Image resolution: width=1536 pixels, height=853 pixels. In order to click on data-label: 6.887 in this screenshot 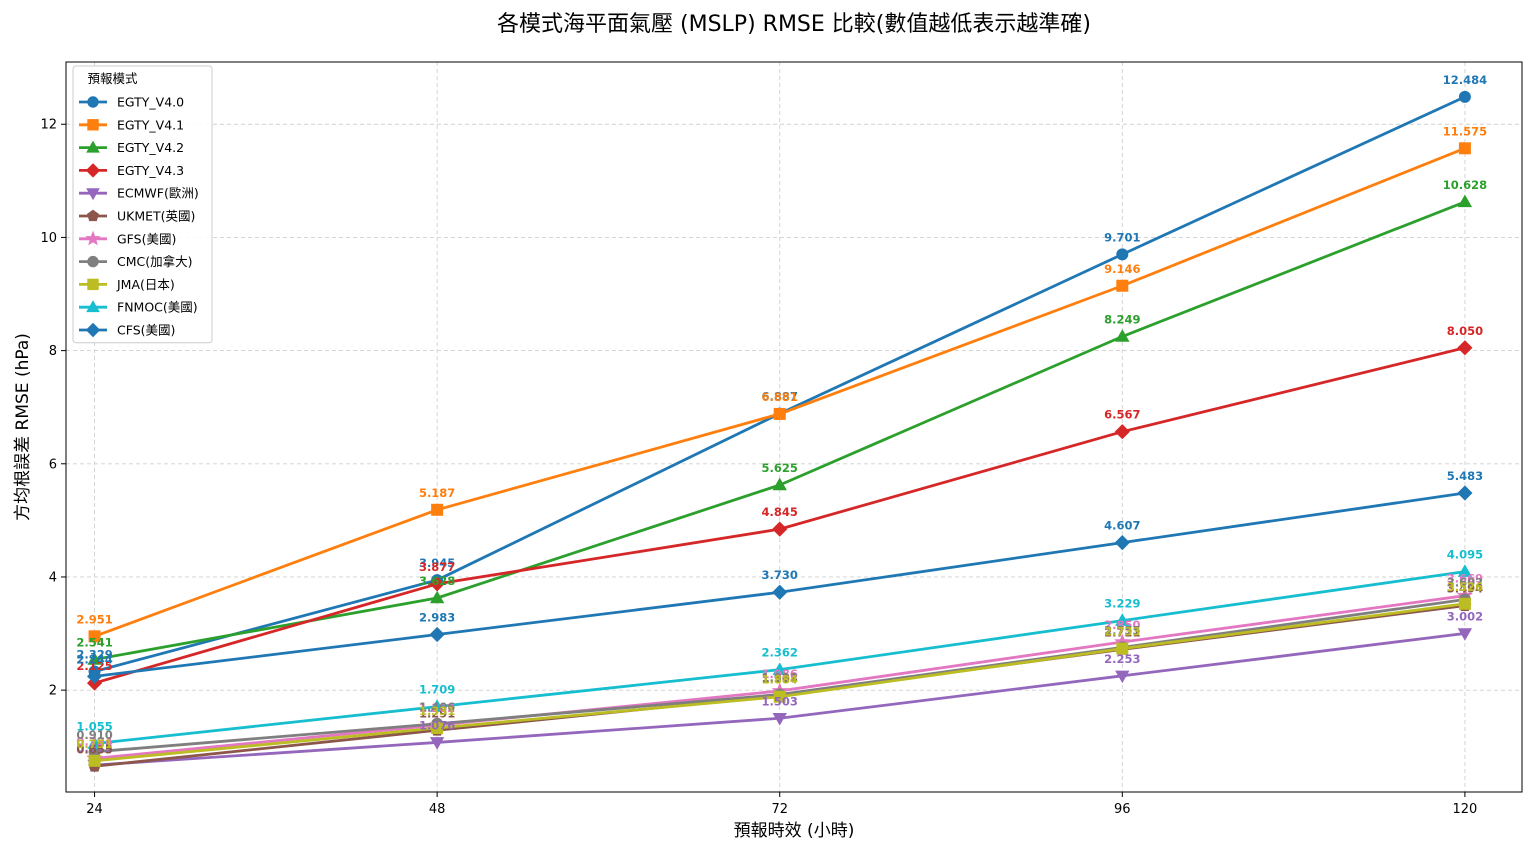, I will do `click(780, 397)`.